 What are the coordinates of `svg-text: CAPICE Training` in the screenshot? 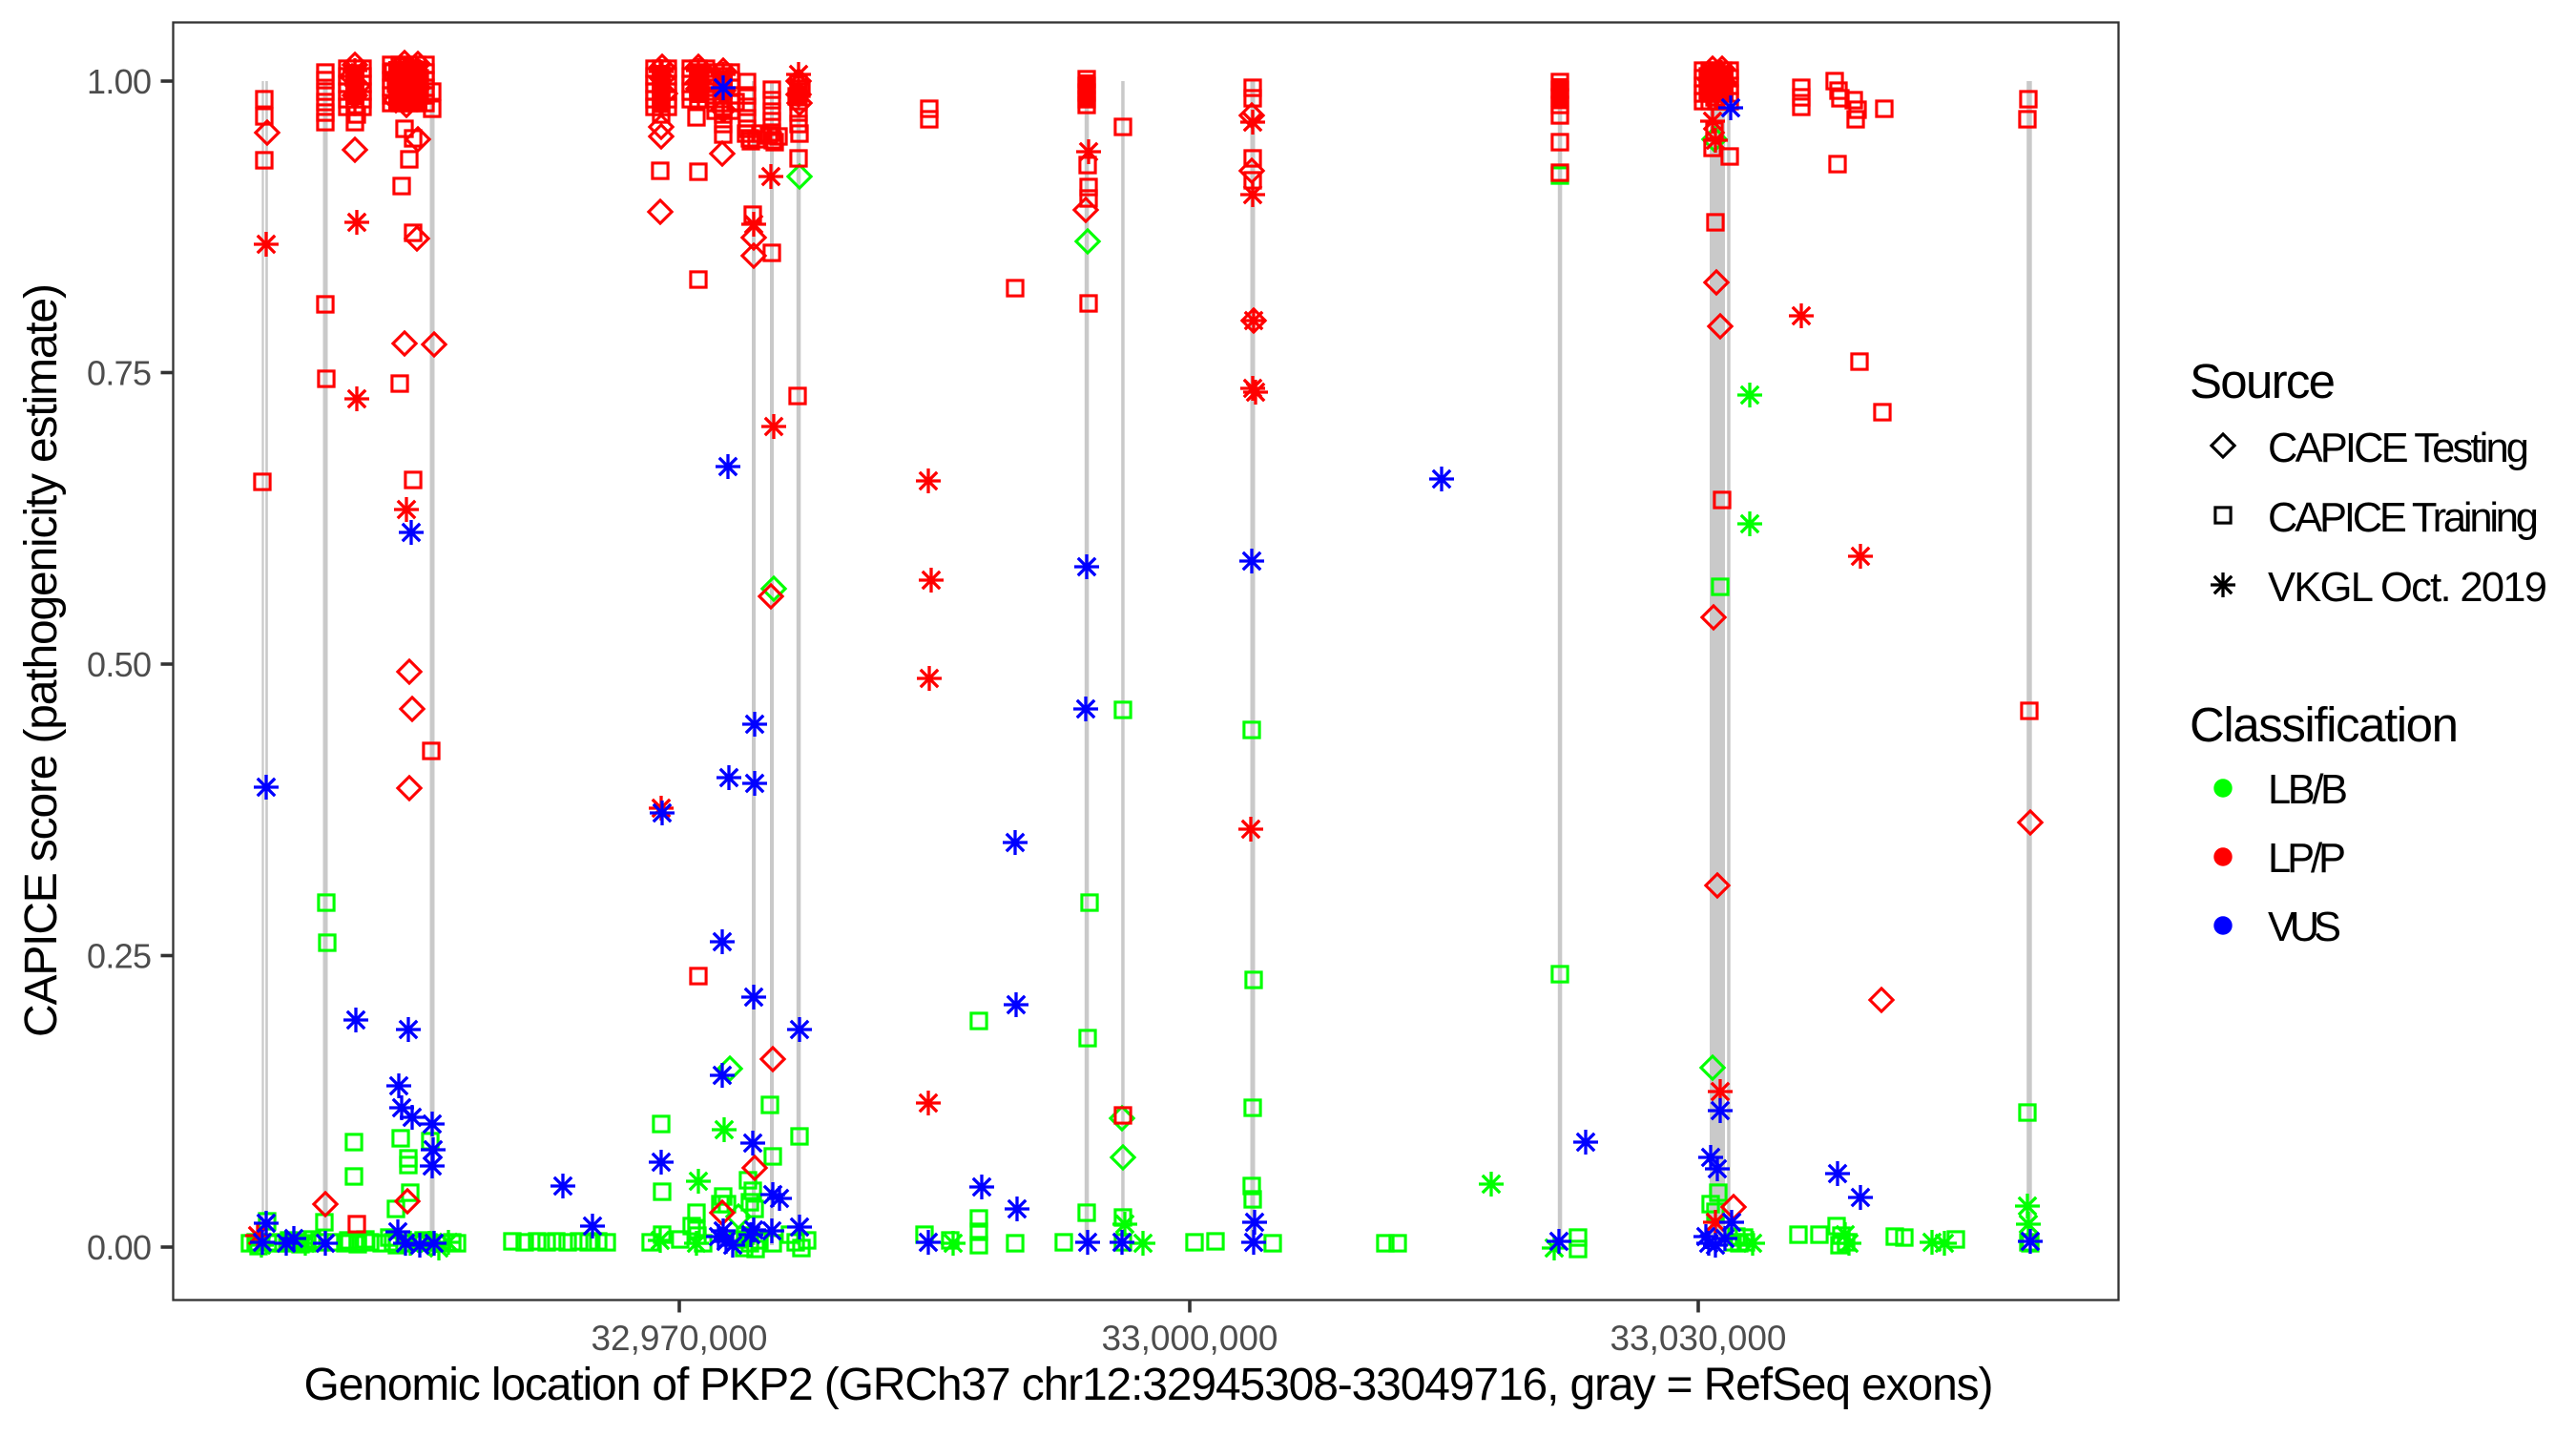 It's located at (2403, 518).